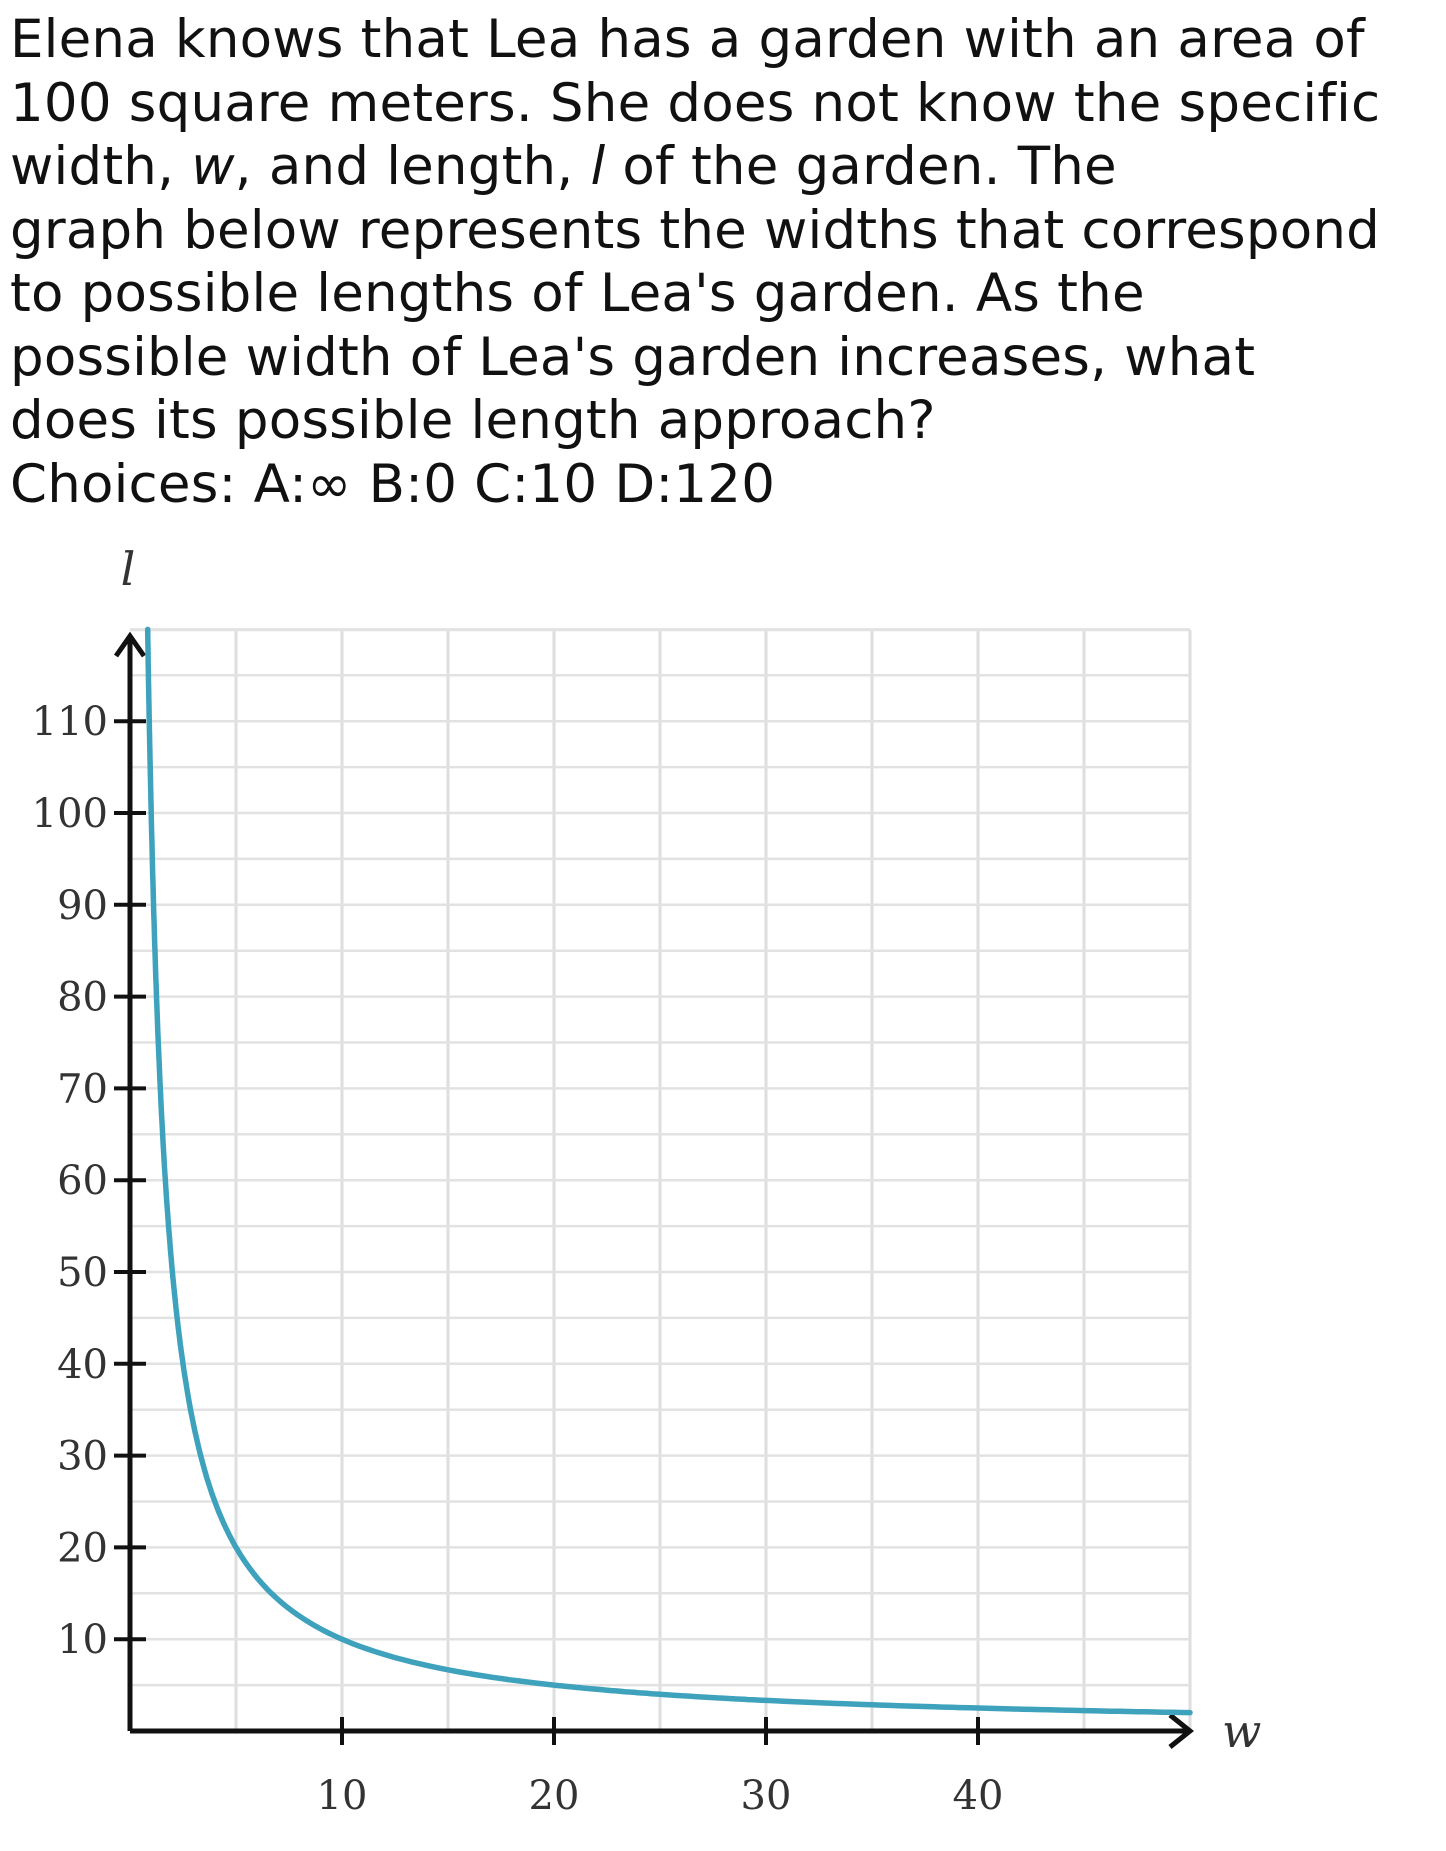 The height and width of the screenshot is (1851, 1446). Describe the element at coordinates (82, 906) in the screenshot. I see `y-tick-label: 90` at that location.